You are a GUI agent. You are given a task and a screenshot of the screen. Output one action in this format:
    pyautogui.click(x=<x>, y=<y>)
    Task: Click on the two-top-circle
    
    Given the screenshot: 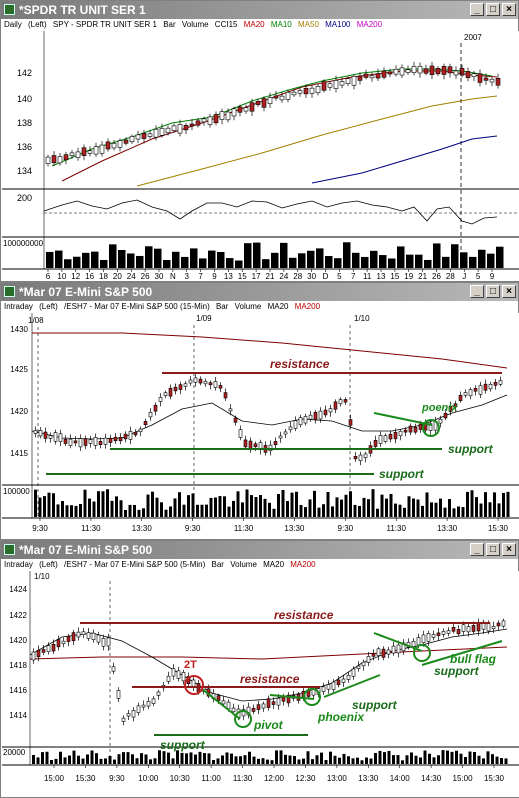 What is the action you would take?
    pyautogui.click(x=194, y=685)
    